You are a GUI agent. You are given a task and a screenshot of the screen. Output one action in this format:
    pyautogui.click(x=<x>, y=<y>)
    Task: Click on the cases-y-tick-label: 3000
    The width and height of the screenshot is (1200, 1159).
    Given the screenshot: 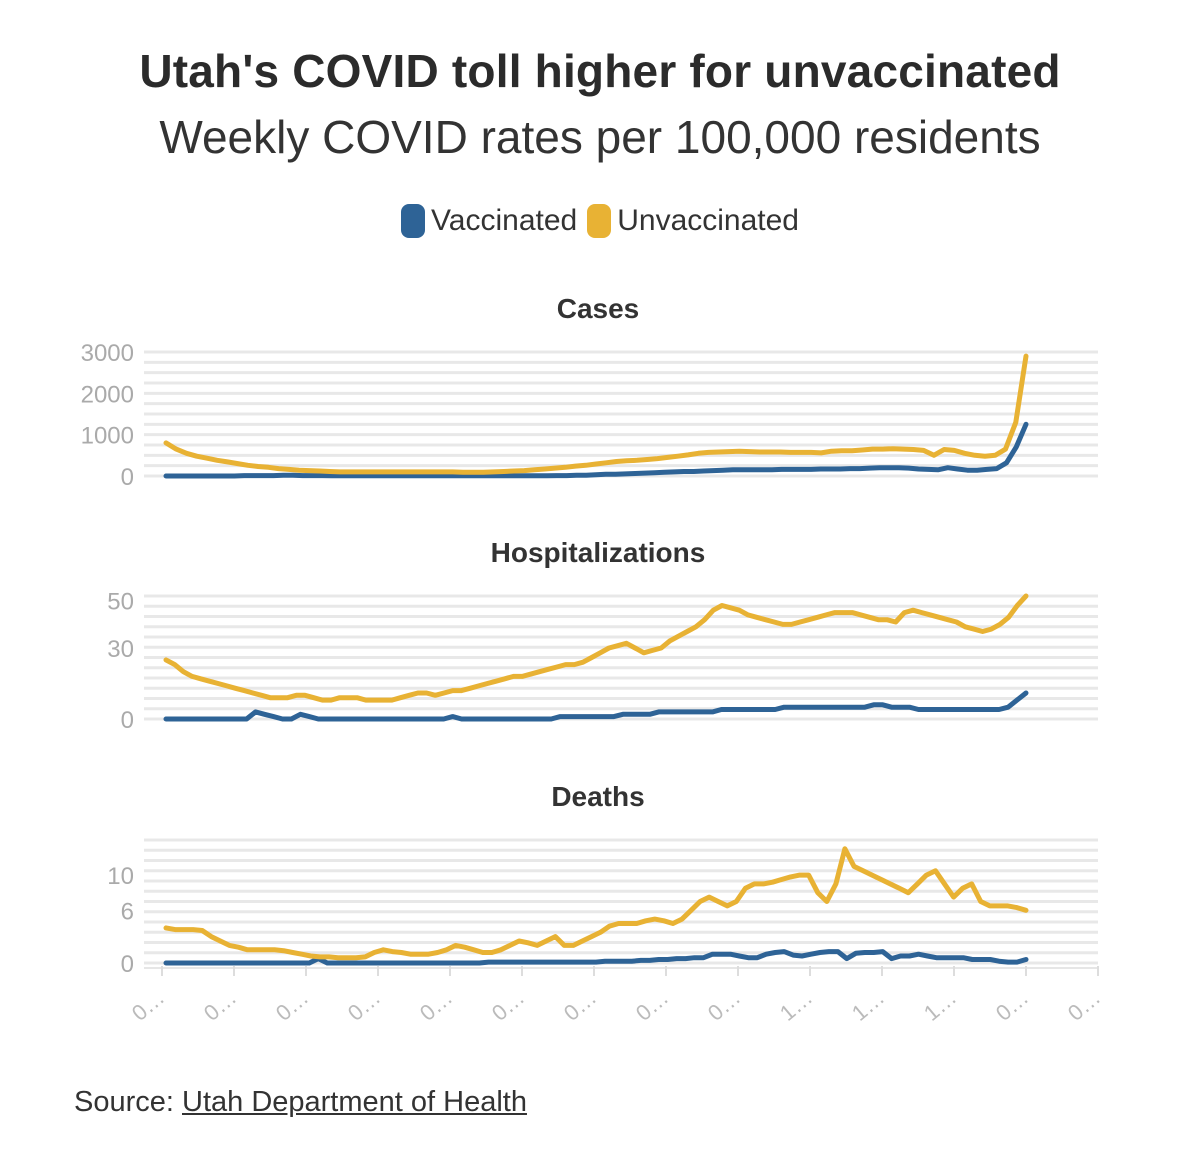 What is the action you would take?
    pyautogui.click(x=107, y=353)
    